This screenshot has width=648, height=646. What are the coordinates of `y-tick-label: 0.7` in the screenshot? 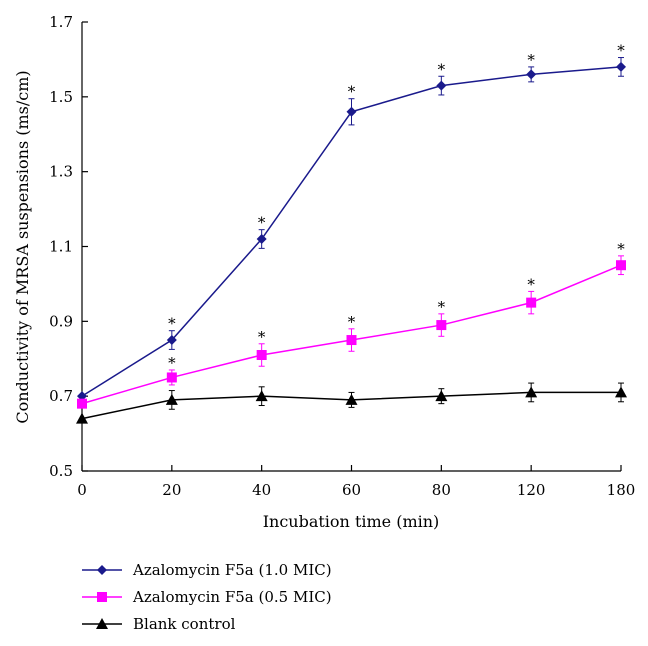 It's located at (61, 396).